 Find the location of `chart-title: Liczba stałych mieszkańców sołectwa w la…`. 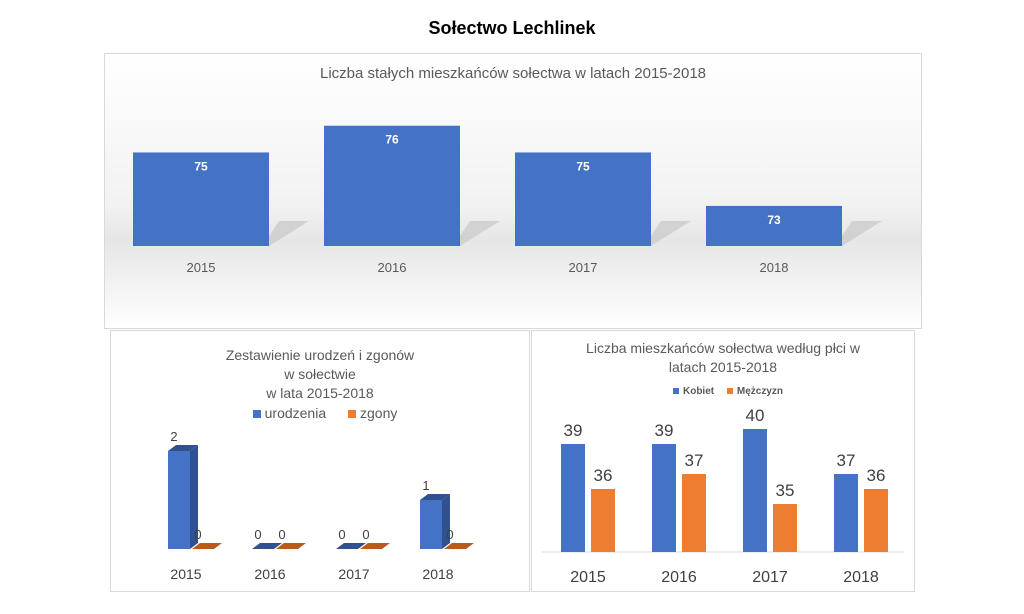

chart-title: Liczba stałych mieszkańców sołectwa w la… is located at coordinates (513, 73).